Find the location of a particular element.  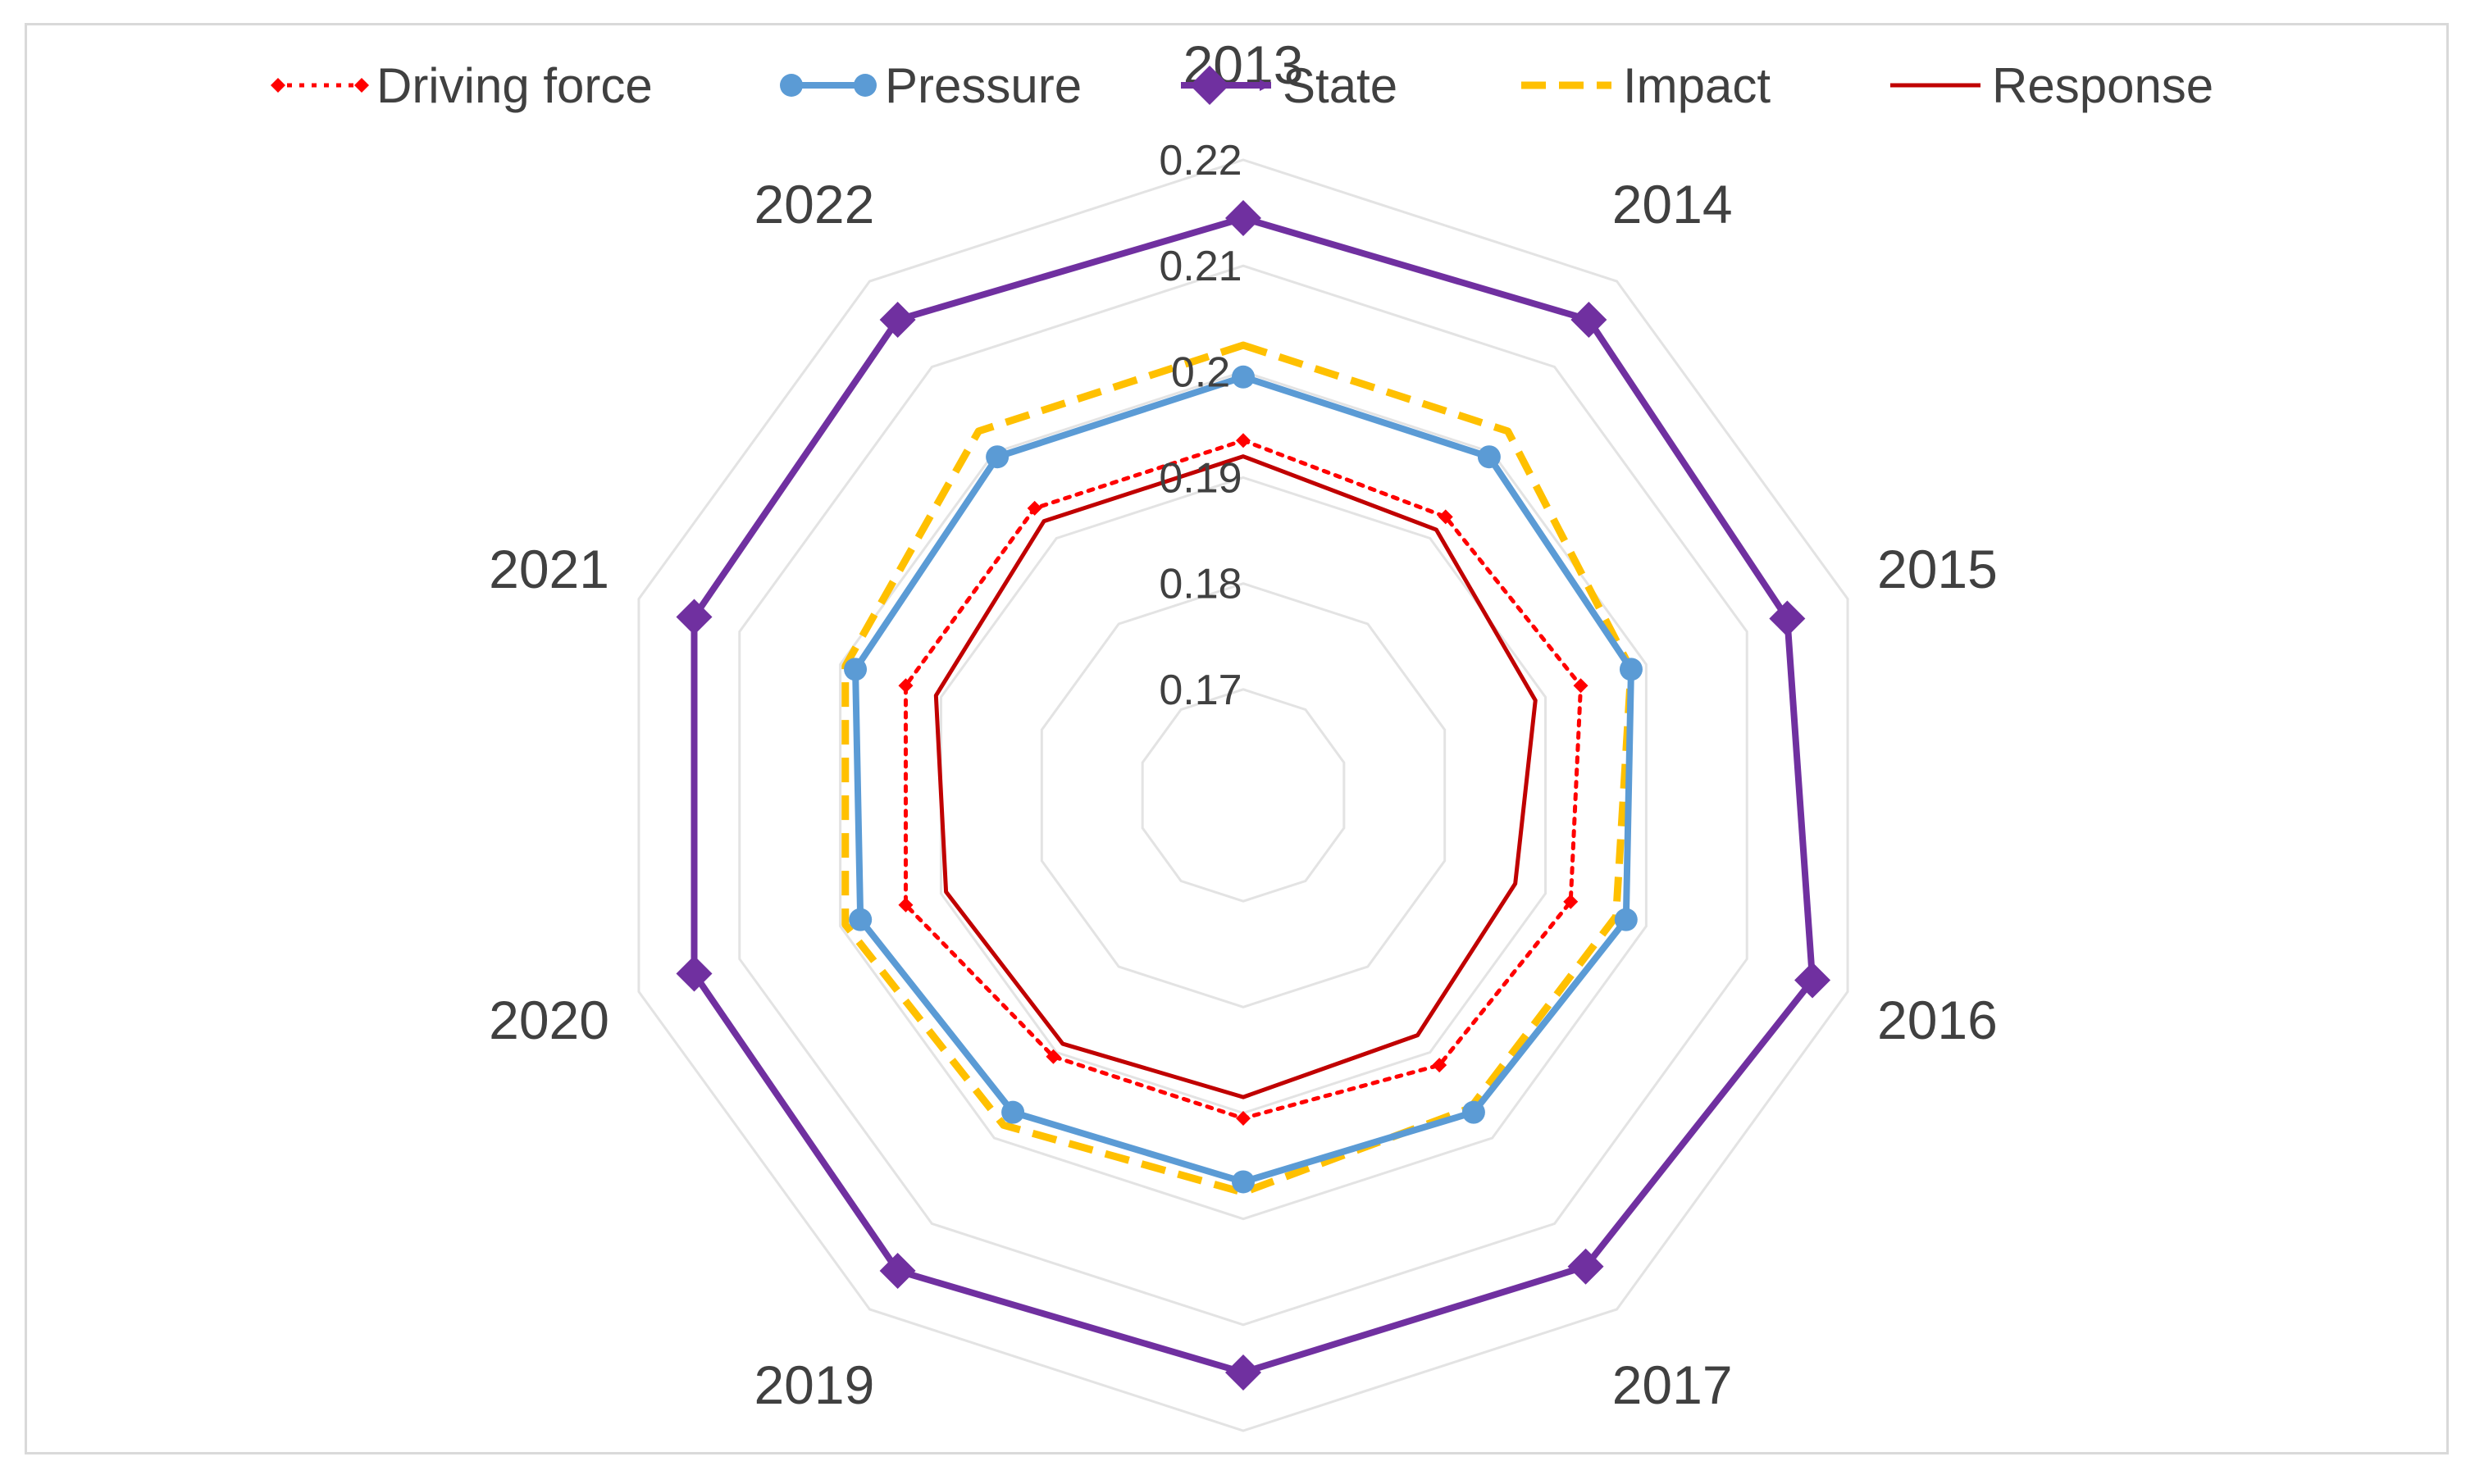

point-driving-force-2015 is located at coordinates (1581, 686).